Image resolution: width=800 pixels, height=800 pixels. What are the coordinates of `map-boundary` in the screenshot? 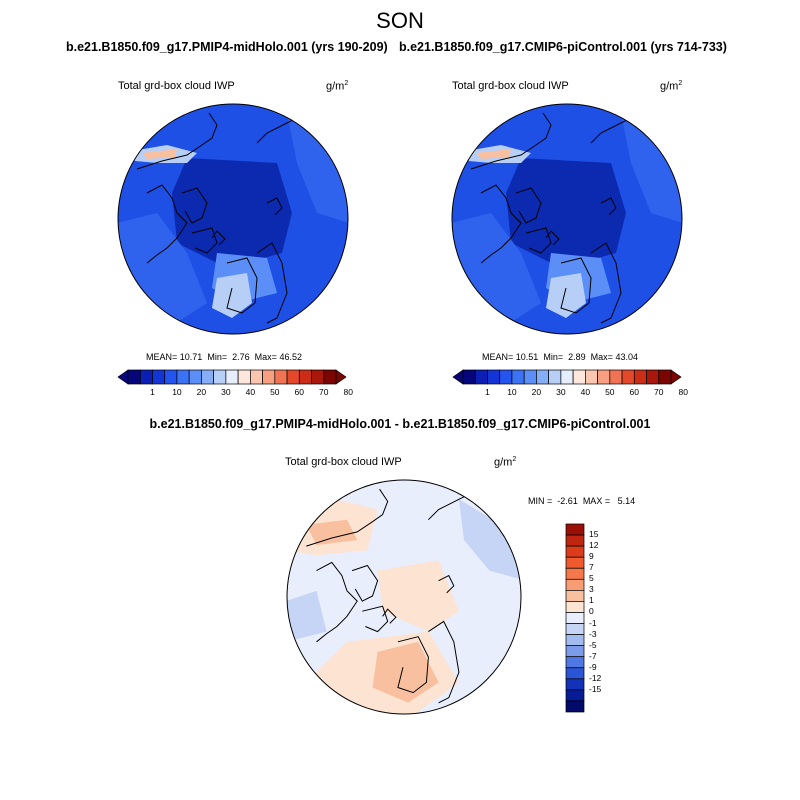 It's located at (233, 219).